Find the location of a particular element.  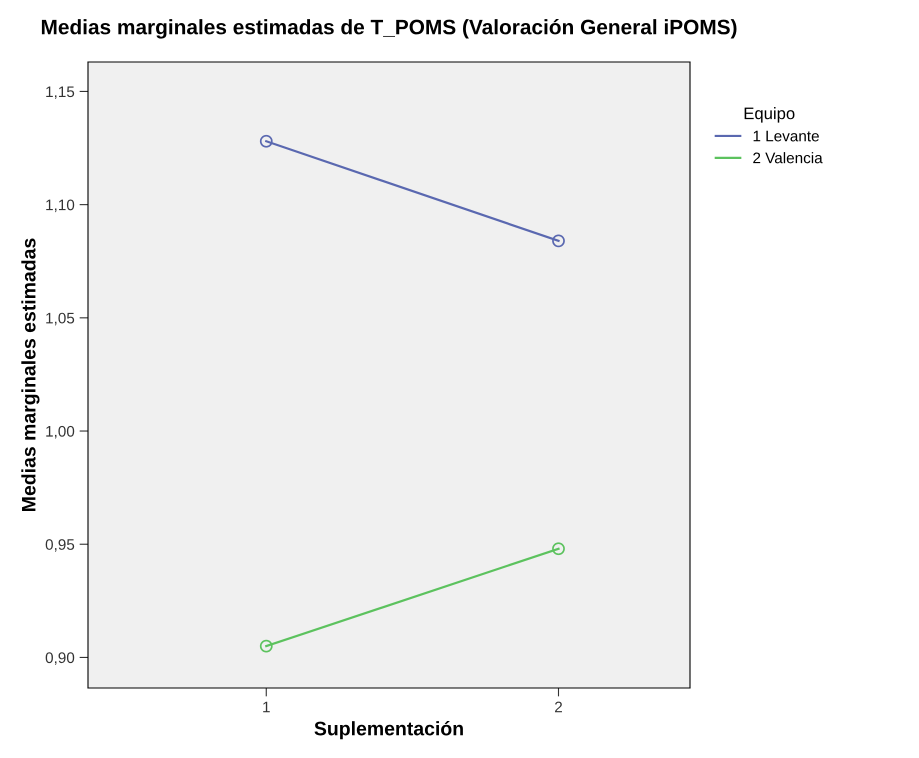

x-tick-label: 1 is located at coordinates (266, 707).